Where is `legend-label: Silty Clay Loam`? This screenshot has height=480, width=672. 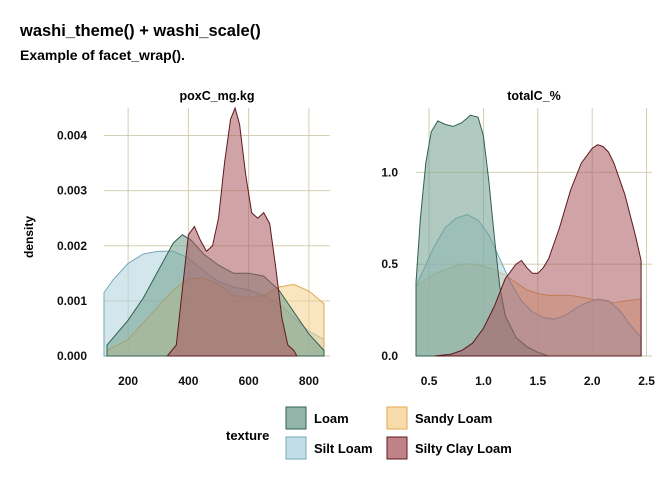 legend-label: Silty Clay Loam is located at coordinates (463, 448).